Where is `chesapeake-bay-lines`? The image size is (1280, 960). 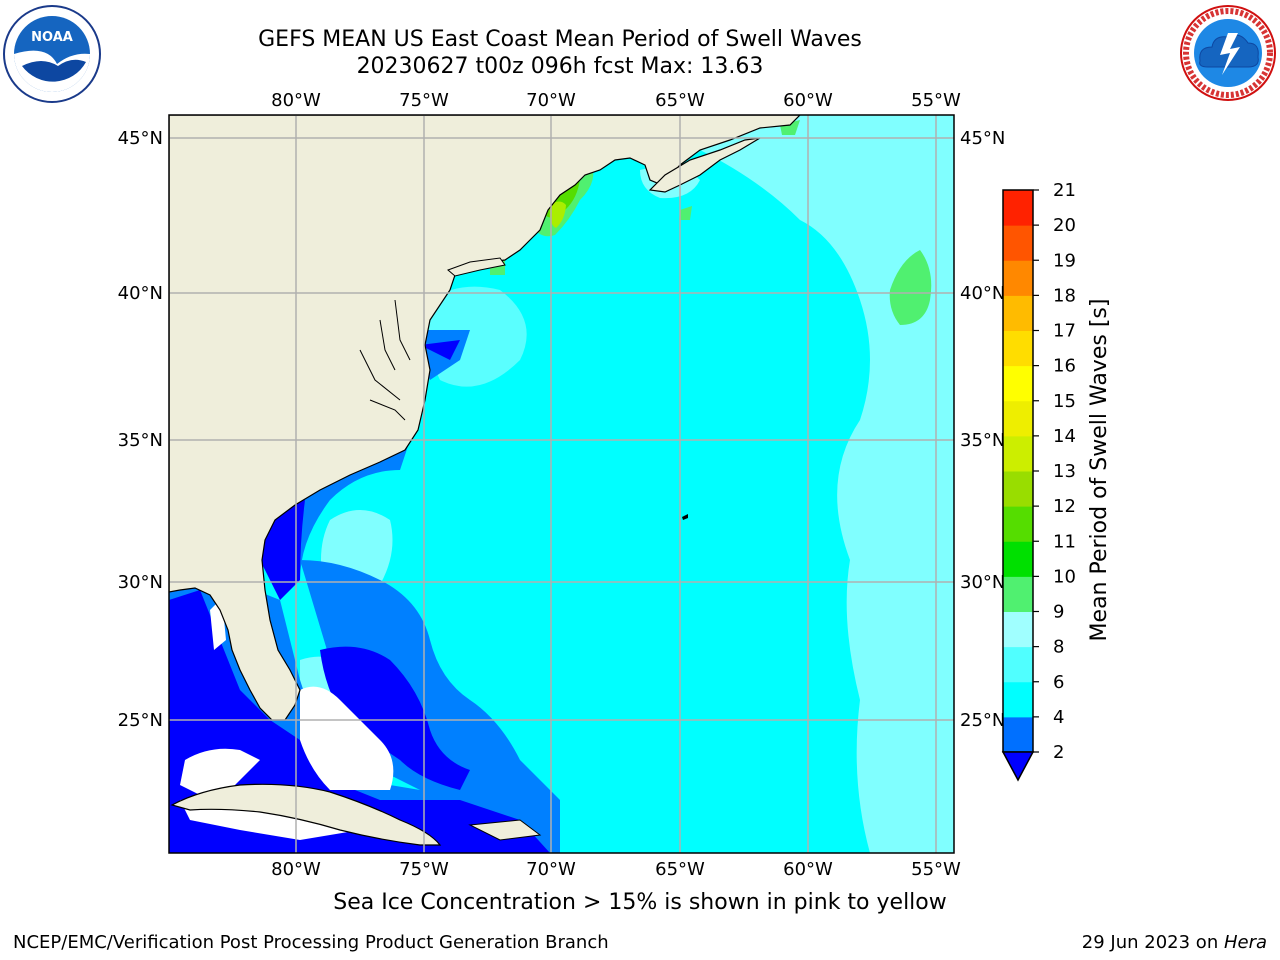 chesapeake-bay-lines is located at coordinates (385, 360).